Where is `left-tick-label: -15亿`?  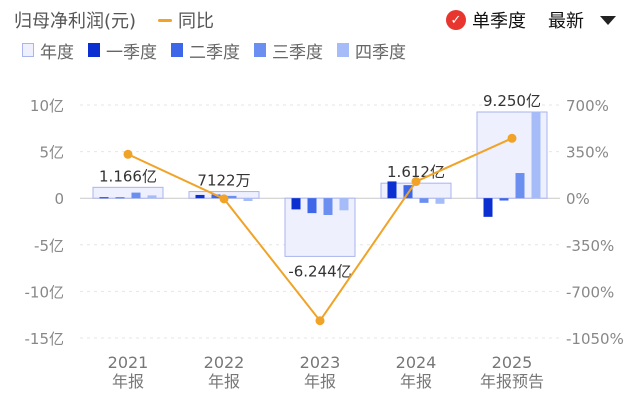 left-tick-label: -15亿 is located at coordinates (45, 339).